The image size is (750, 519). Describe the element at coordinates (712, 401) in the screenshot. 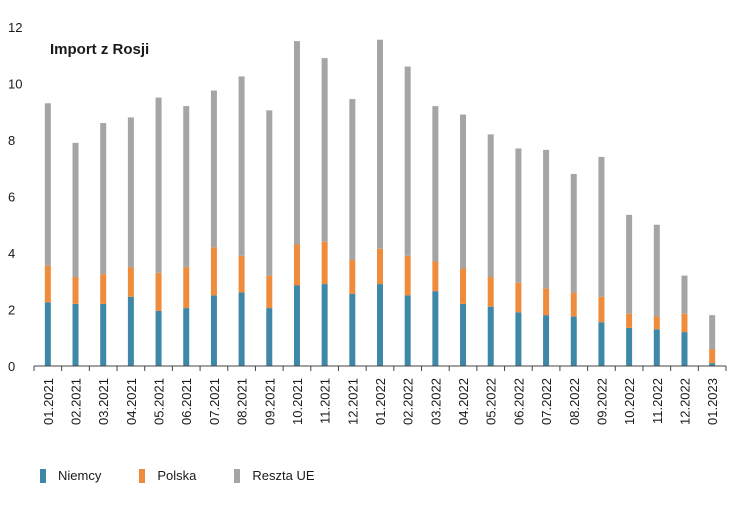

I see `x-tick-label: 01.2023` at that location.